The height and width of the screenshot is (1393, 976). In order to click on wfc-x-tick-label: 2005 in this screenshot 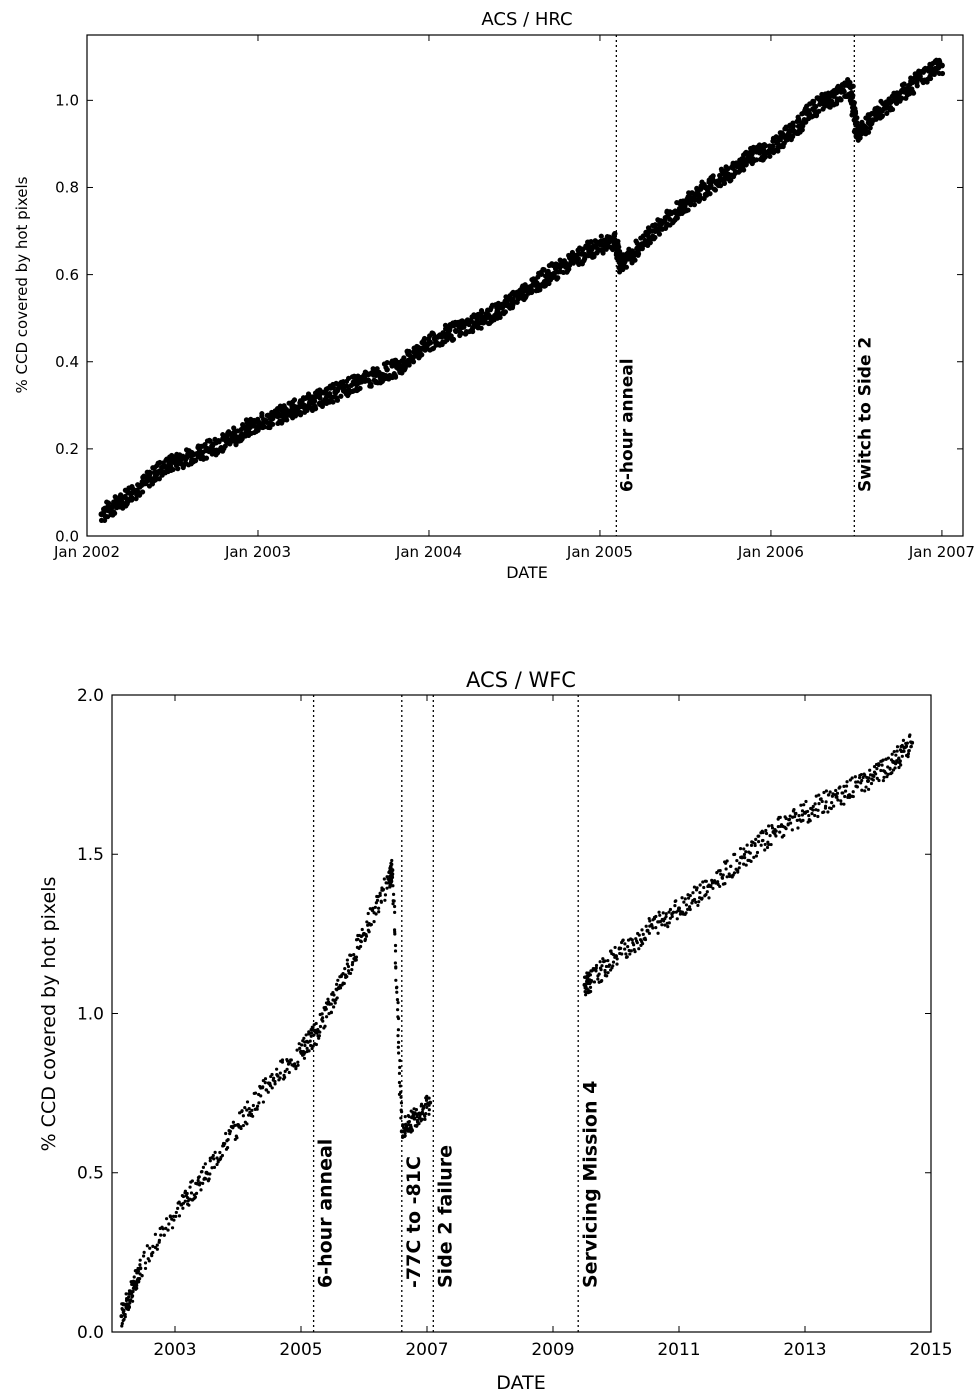, I will do `click(300, 1350)`.